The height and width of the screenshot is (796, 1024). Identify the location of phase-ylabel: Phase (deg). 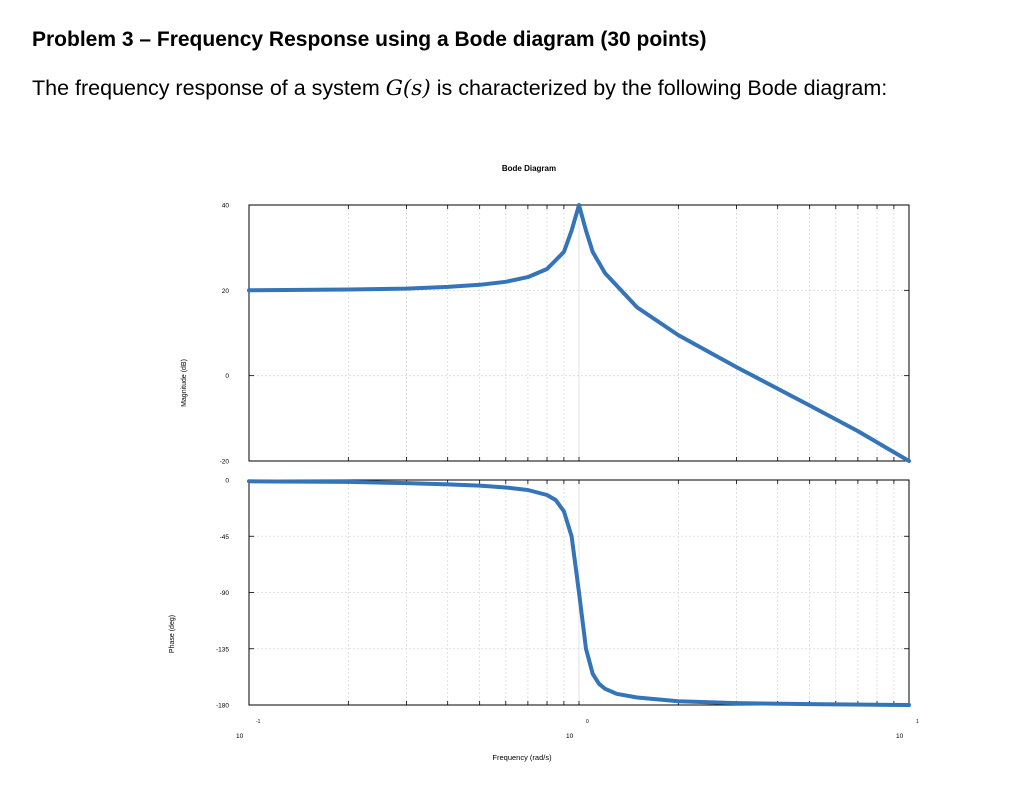
(172, 634).